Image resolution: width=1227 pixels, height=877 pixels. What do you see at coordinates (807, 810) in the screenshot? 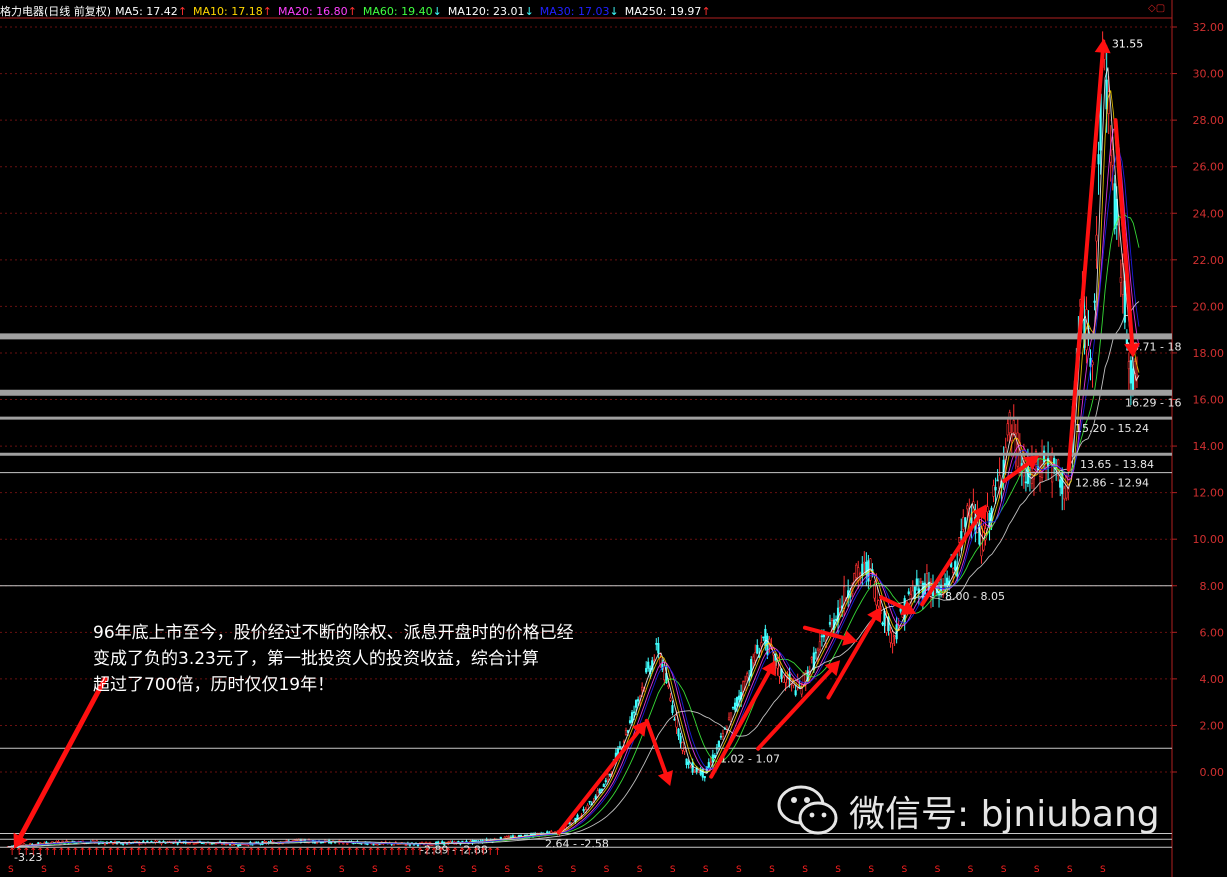
I see `wechat-icon` at bounding box center [807, 810].